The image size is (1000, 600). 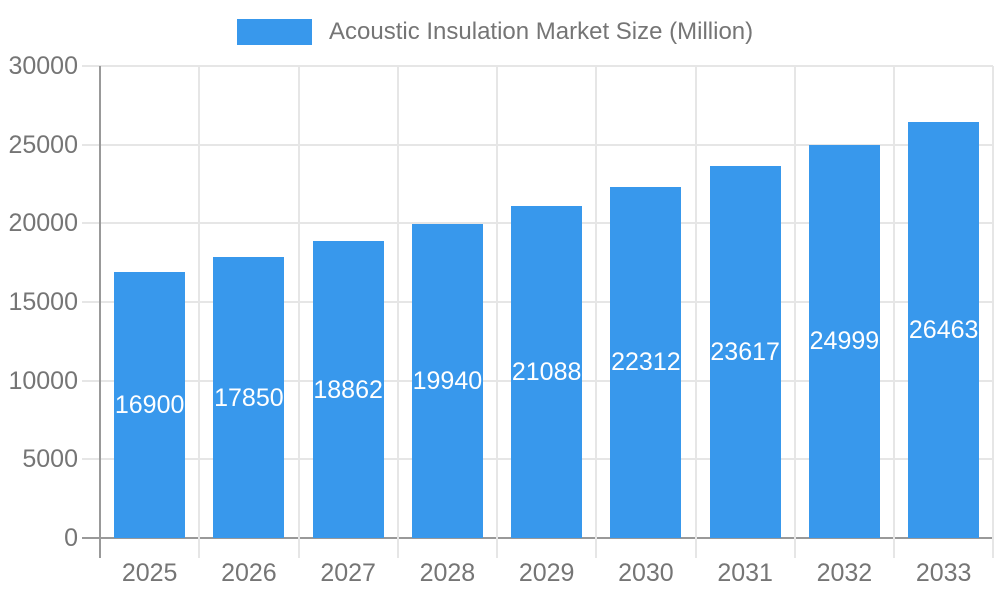 I want to click on x-axis-tick-label: 2029, so click(x=546, y=573).